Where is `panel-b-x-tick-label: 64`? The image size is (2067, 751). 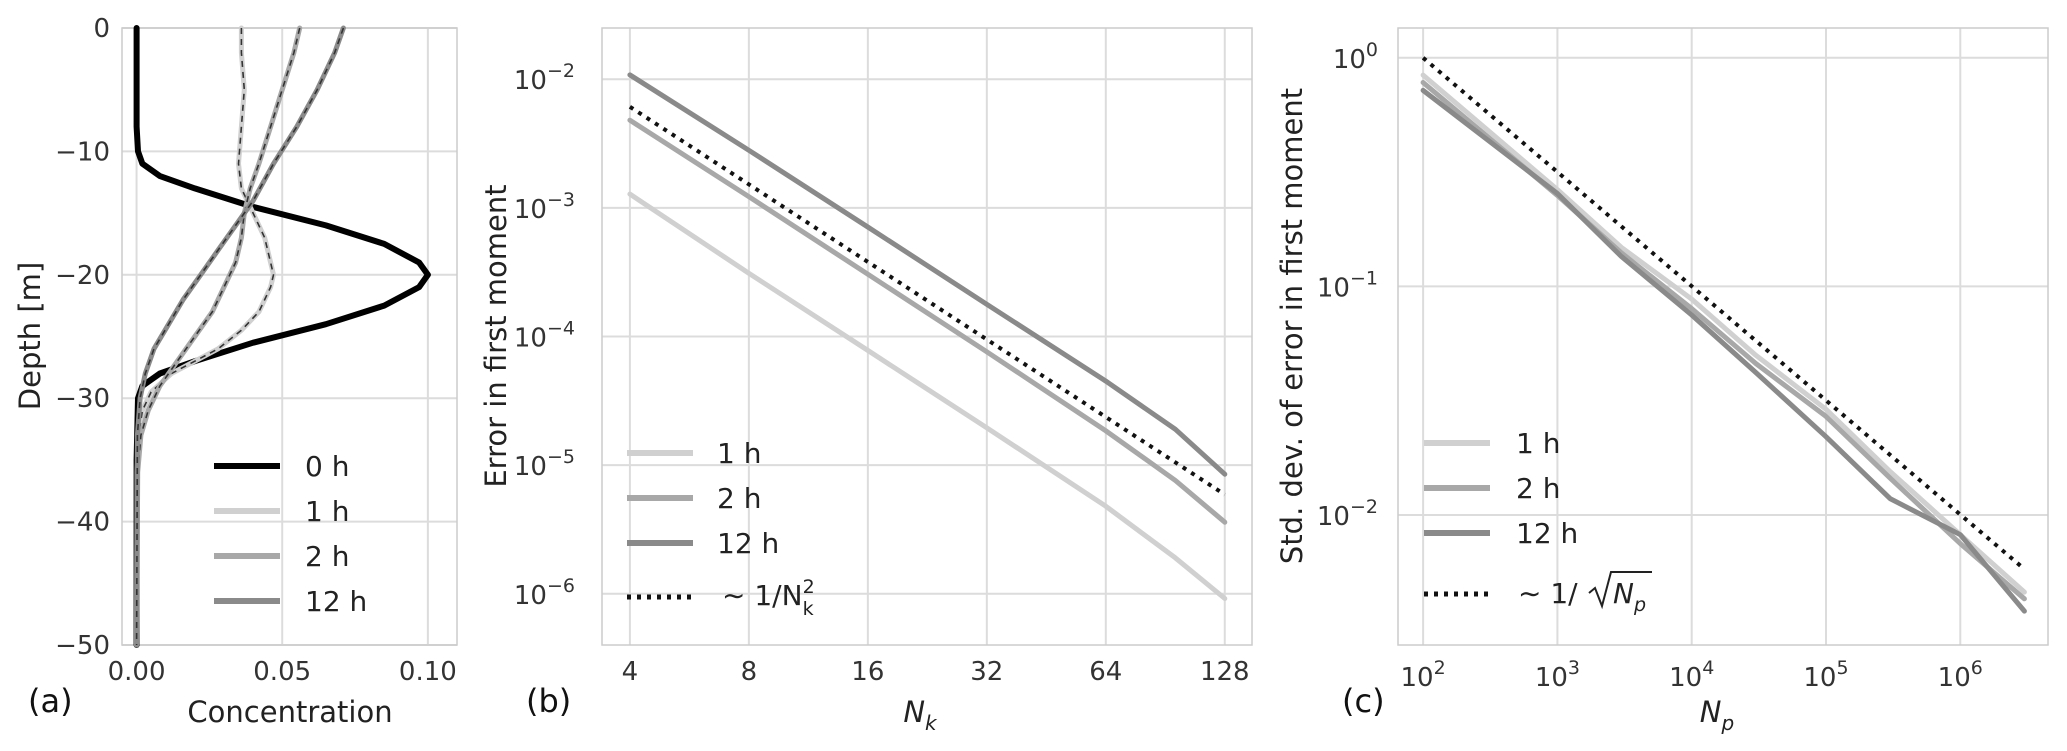
panel-b-x-tick-label: 64 is located at coordinates (1105, 672).